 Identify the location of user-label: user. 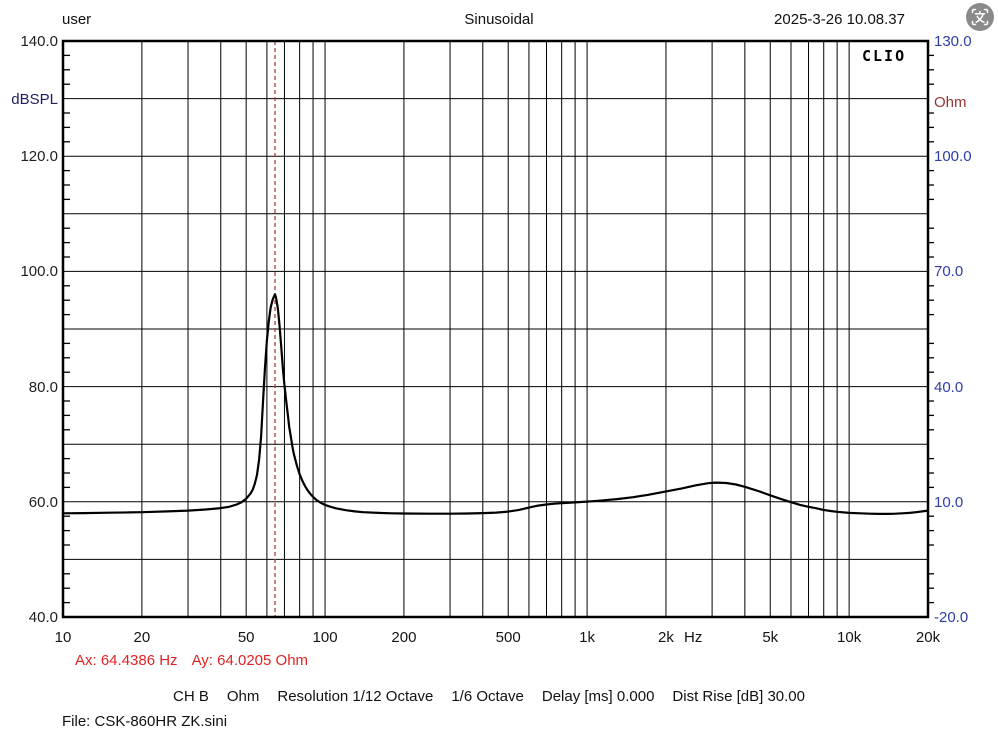
(77, 19).